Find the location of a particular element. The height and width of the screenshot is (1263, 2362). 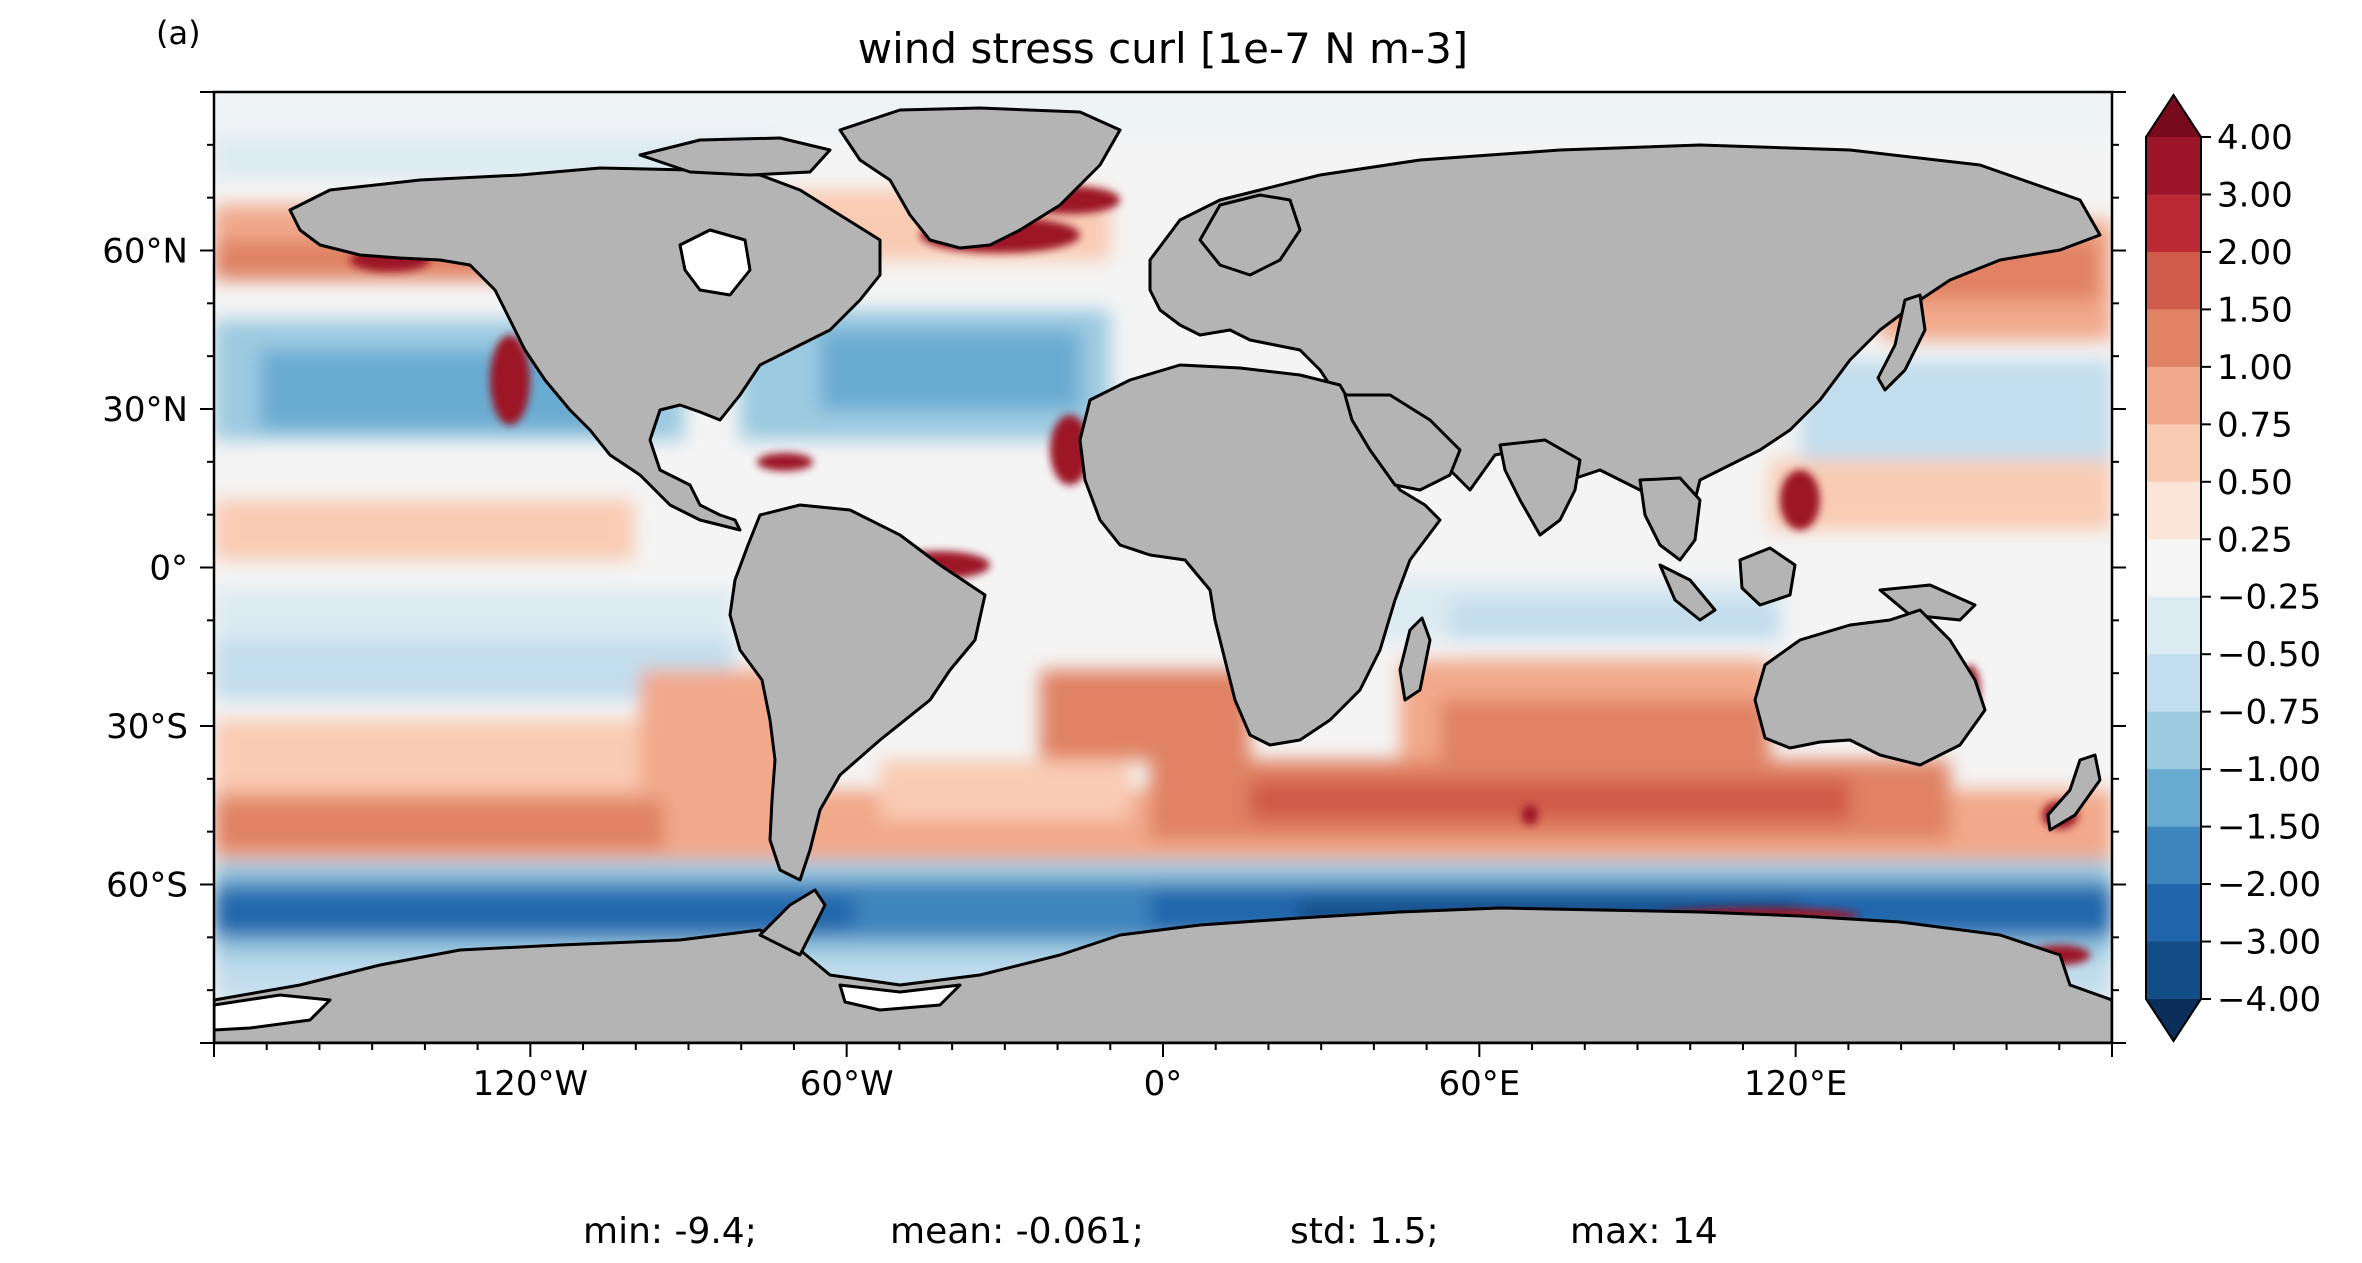

x-tick-label: 120°E is located at coordinates (1795, 1084).